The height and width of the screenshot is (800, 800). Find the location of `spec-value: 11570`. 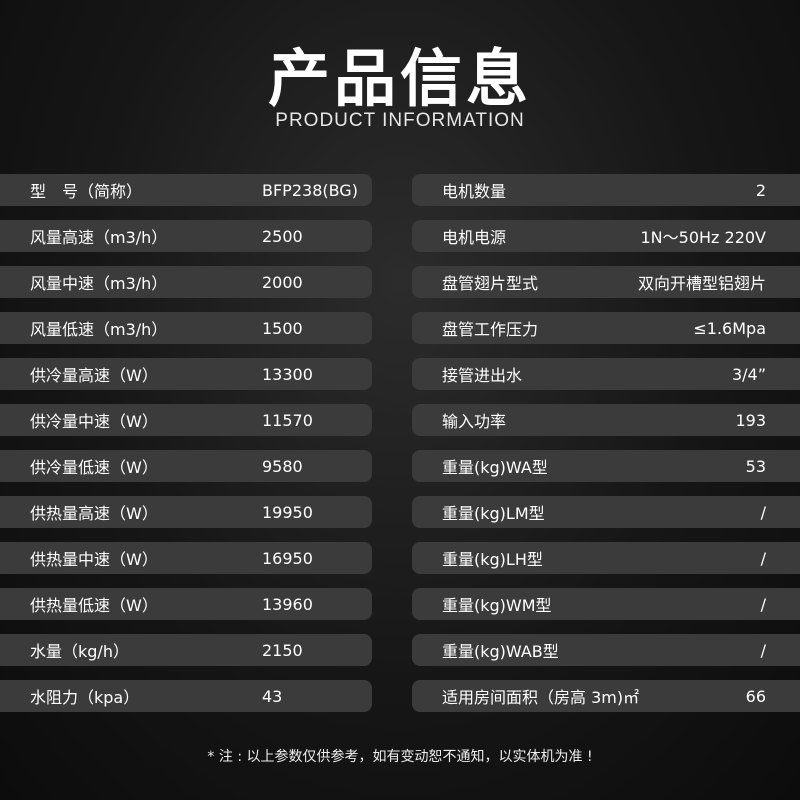

spec-value: 11570 is located at coordinates (287, 420).